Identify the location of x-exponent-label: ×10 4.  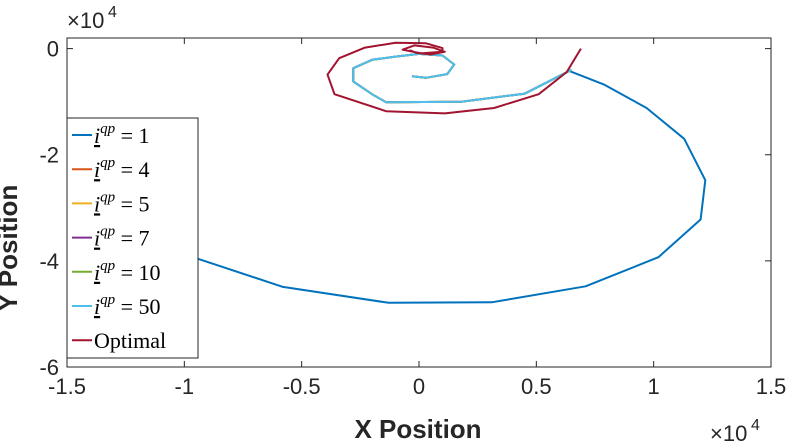
(735, 431).